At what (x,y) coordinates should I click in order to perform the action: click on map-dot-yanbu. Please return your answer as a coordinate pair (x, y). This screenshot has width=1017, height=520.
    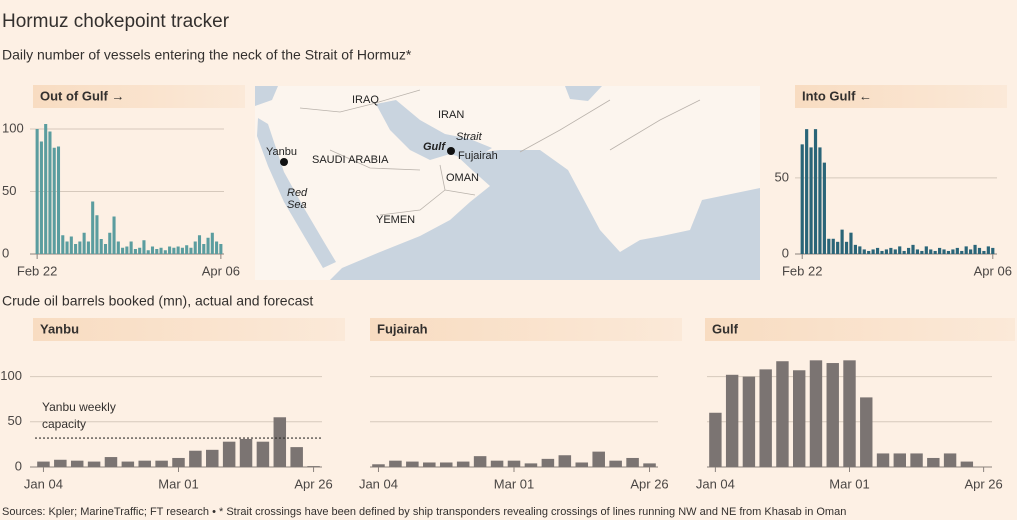
    Looking at the image, I should click on (284, 162).